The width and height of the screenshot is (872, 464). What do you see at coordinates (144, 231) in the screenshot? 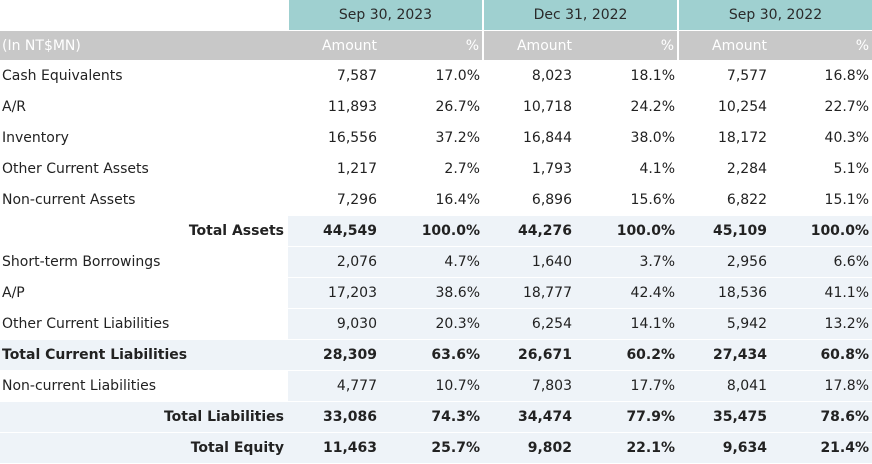
I see `row-label: Total Assets` at bounding box center [144, 231].